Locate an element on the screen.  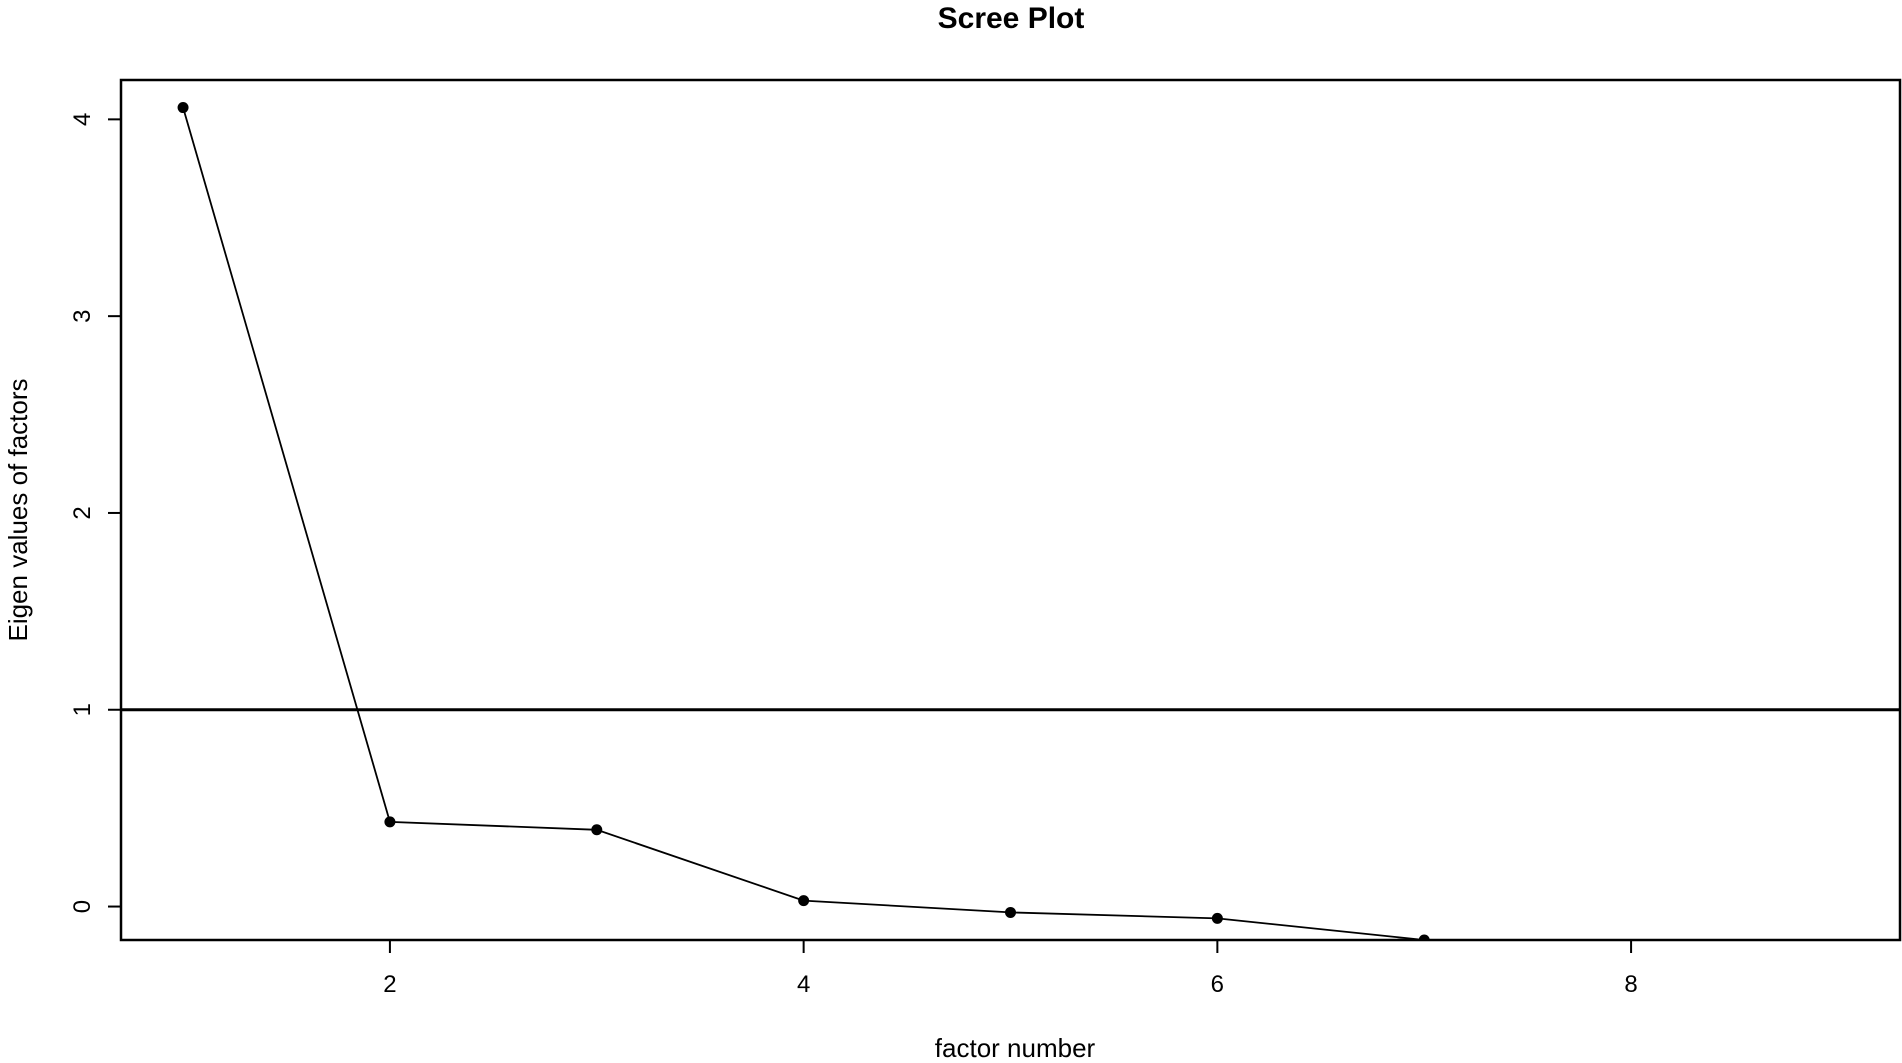
x-tick-label: 6 is located at coordinates (1217, 984).